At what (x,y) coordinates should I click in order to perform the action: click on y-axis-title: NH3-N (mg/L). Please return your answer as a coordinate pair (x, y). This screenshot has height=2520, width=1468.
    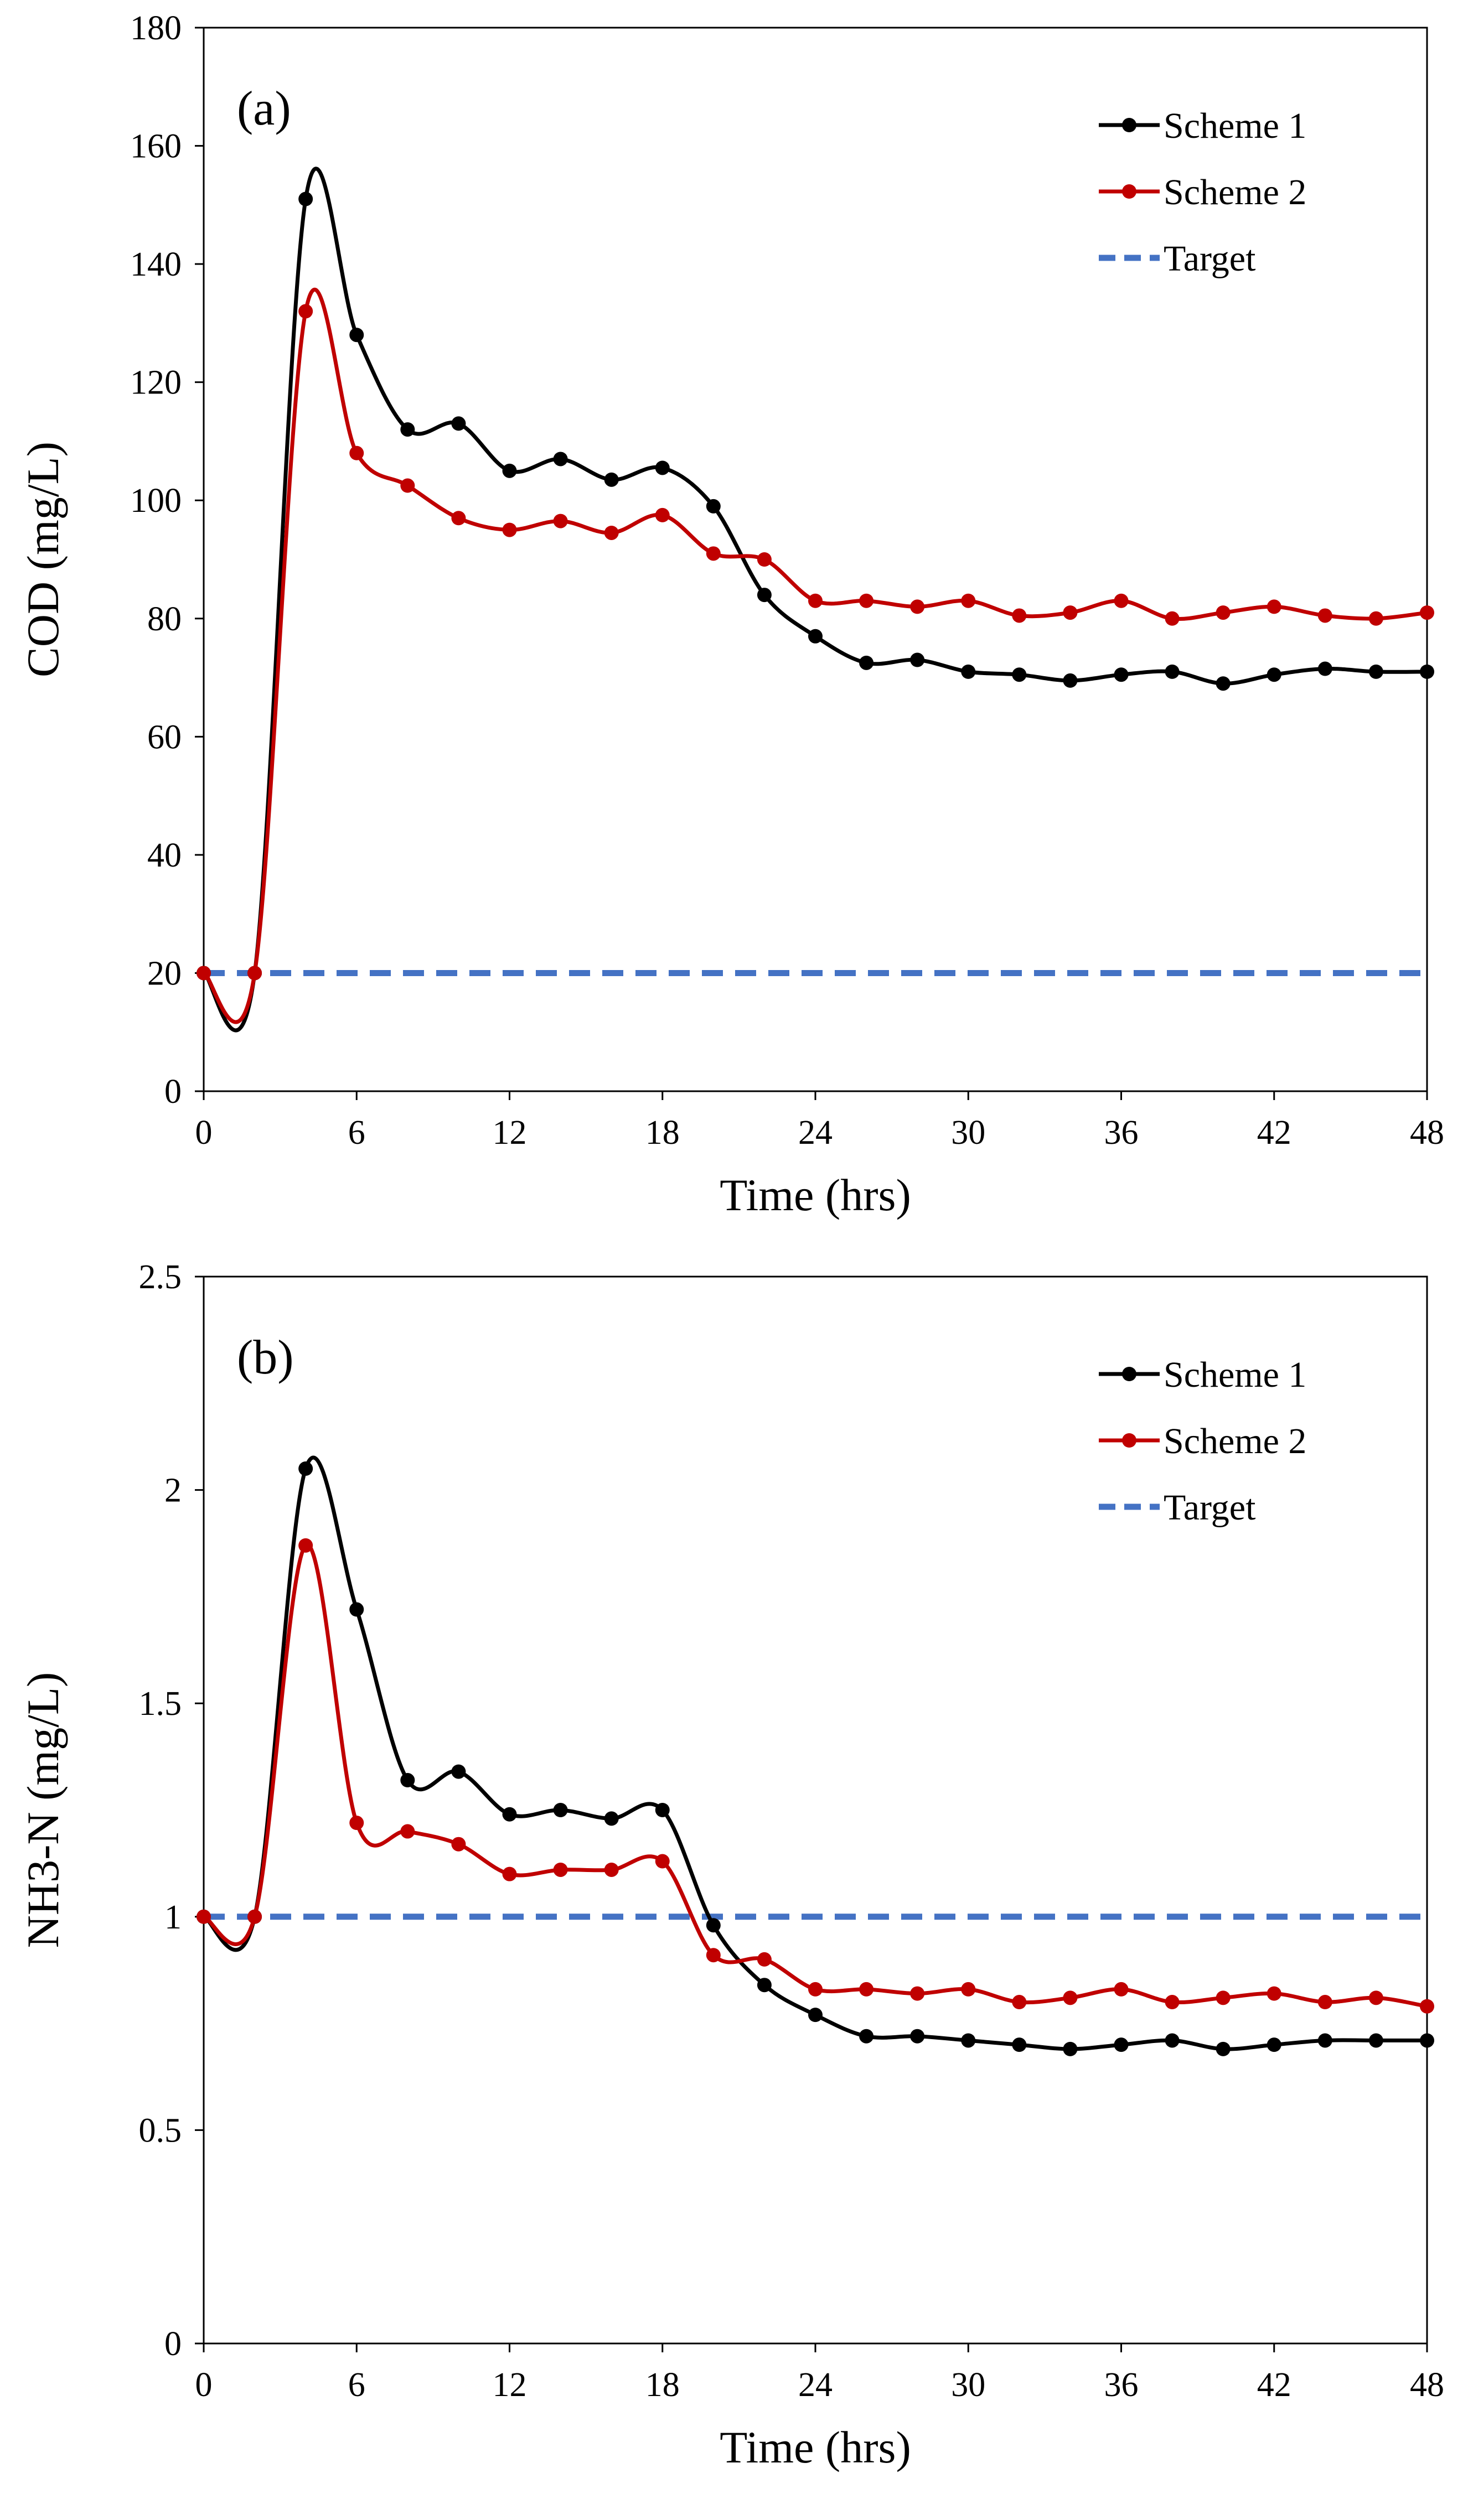
    Looking at the image, I should click on (43, 1810).